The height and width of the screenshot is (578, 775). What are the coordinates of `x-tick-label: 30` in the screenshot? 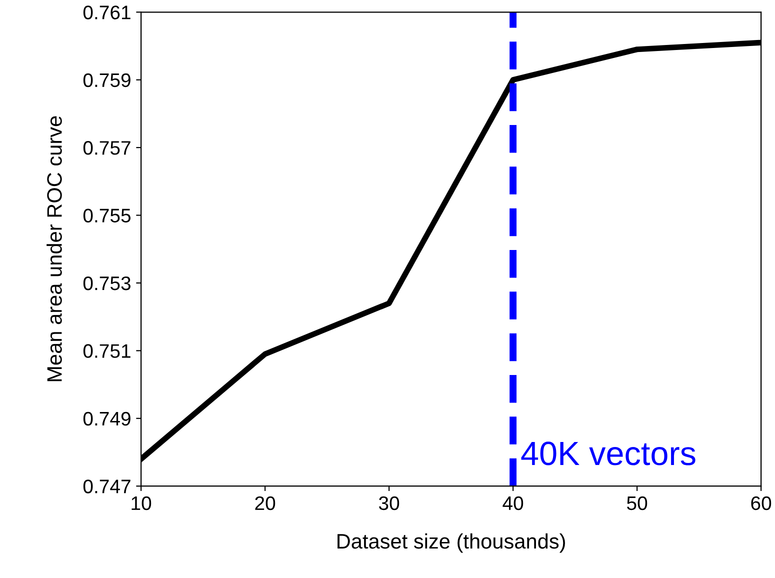 It's located at (389, 503).